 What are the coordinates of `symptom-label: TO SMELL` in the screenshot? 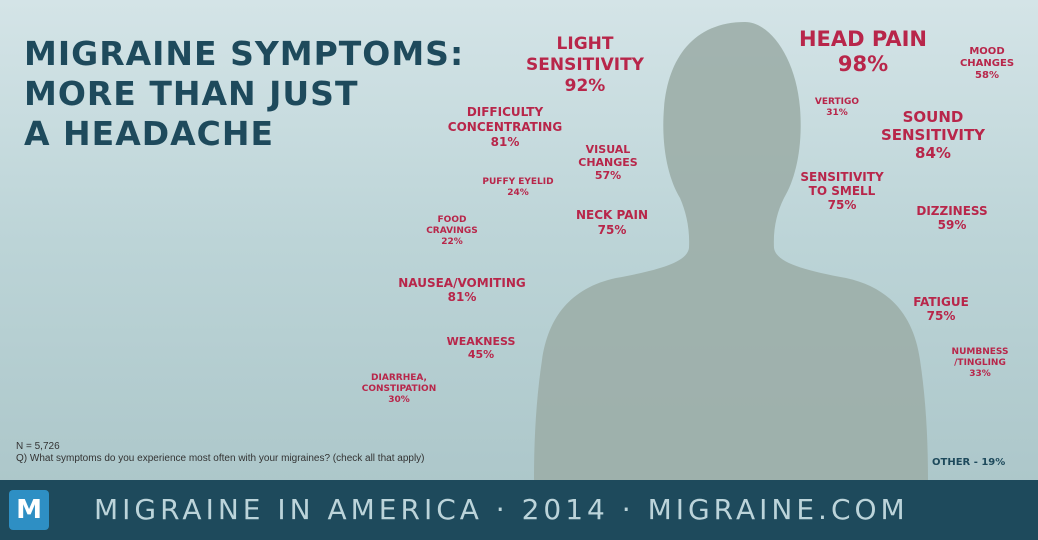 It's located at (842, 191).